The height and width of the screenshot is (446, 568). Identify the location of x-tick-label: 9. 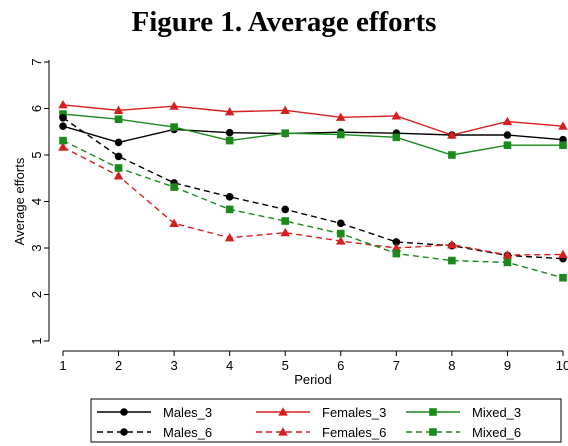
(507, 365).